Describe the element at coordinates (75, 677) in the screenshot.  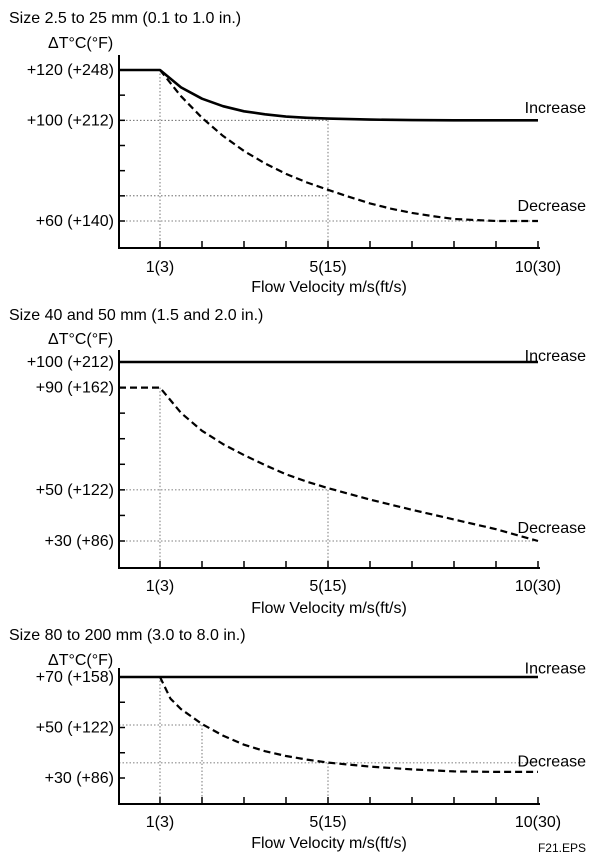
I see `y-tick-label: +70 (+158)` at that location.